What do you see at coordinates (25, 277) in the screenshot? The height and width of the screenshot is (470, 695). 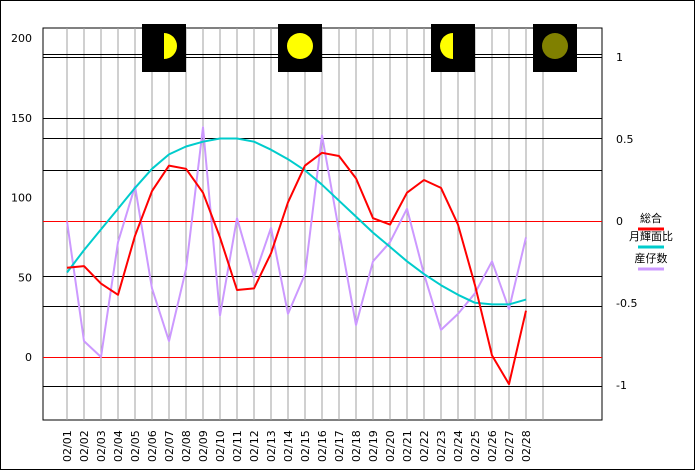 I see `left-tick-label: 50` at bounding box center [25, 277].